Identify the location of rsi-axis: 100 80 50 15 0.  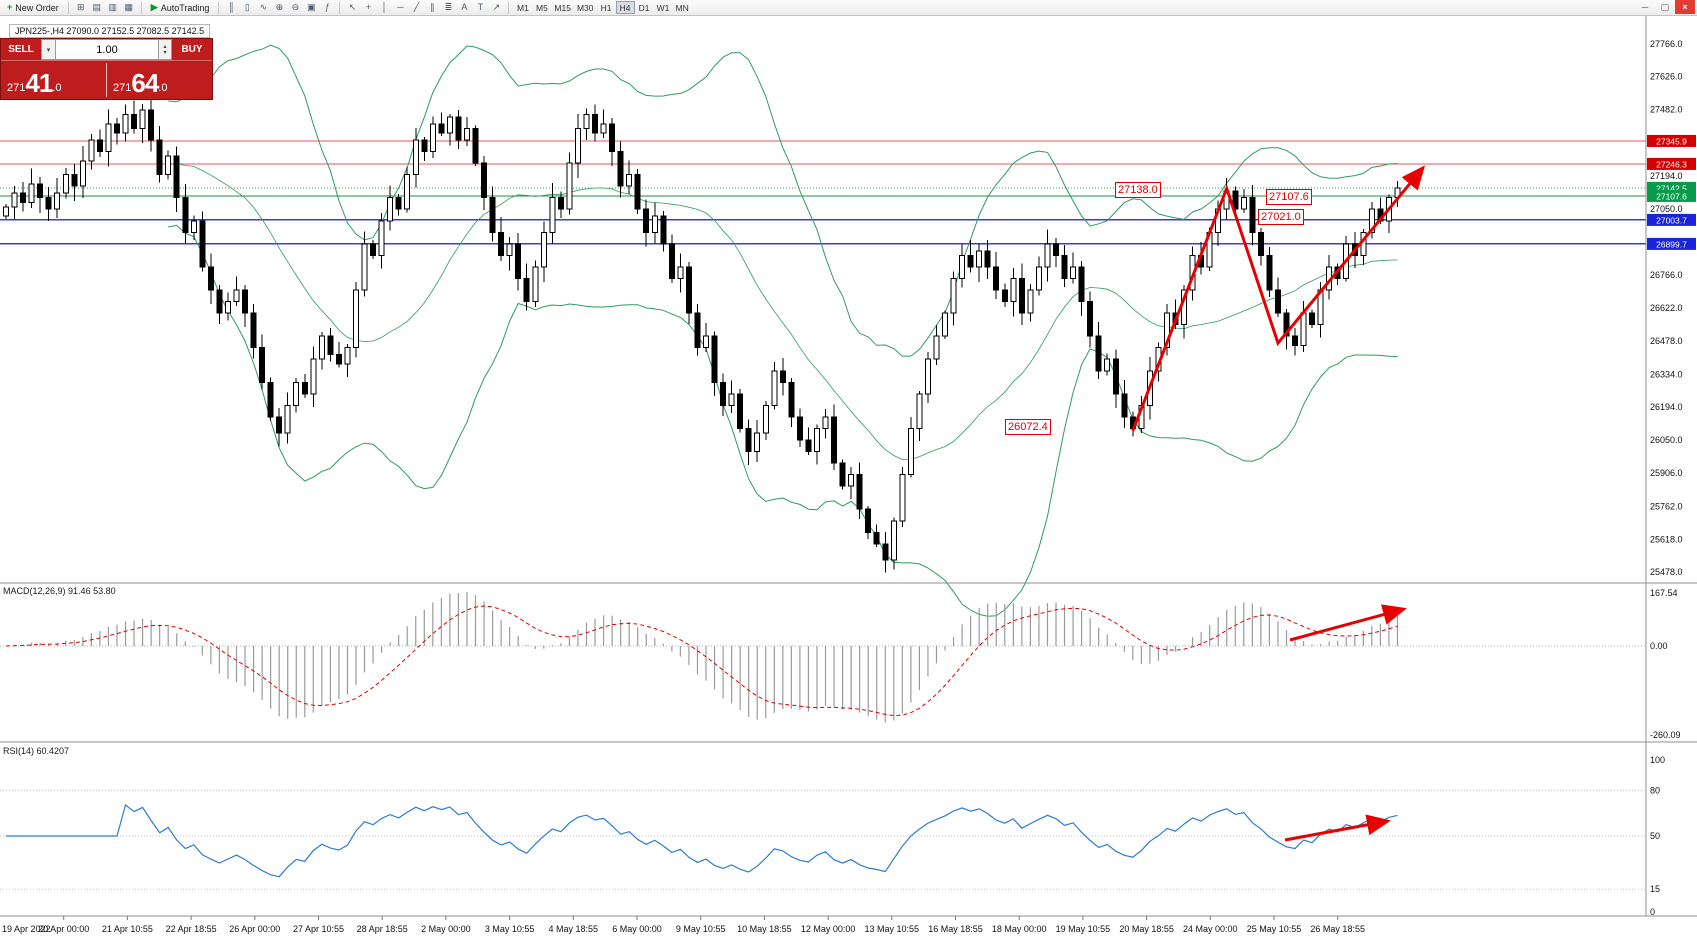
(1657, 836).